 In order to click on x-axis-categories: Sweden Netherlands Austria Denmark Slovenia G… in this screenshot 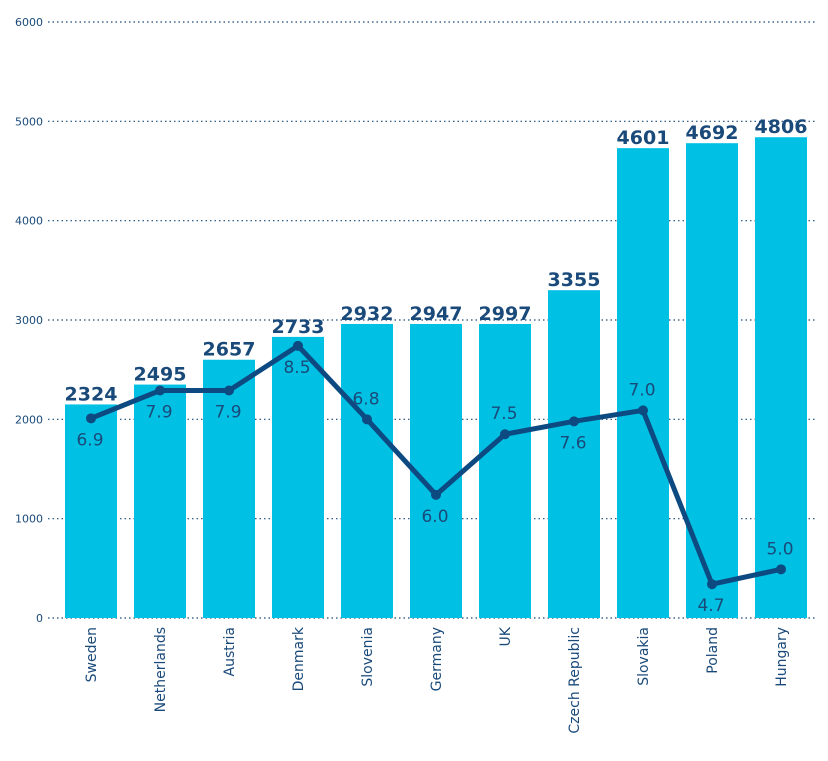, I will do `click(437, 679)`.